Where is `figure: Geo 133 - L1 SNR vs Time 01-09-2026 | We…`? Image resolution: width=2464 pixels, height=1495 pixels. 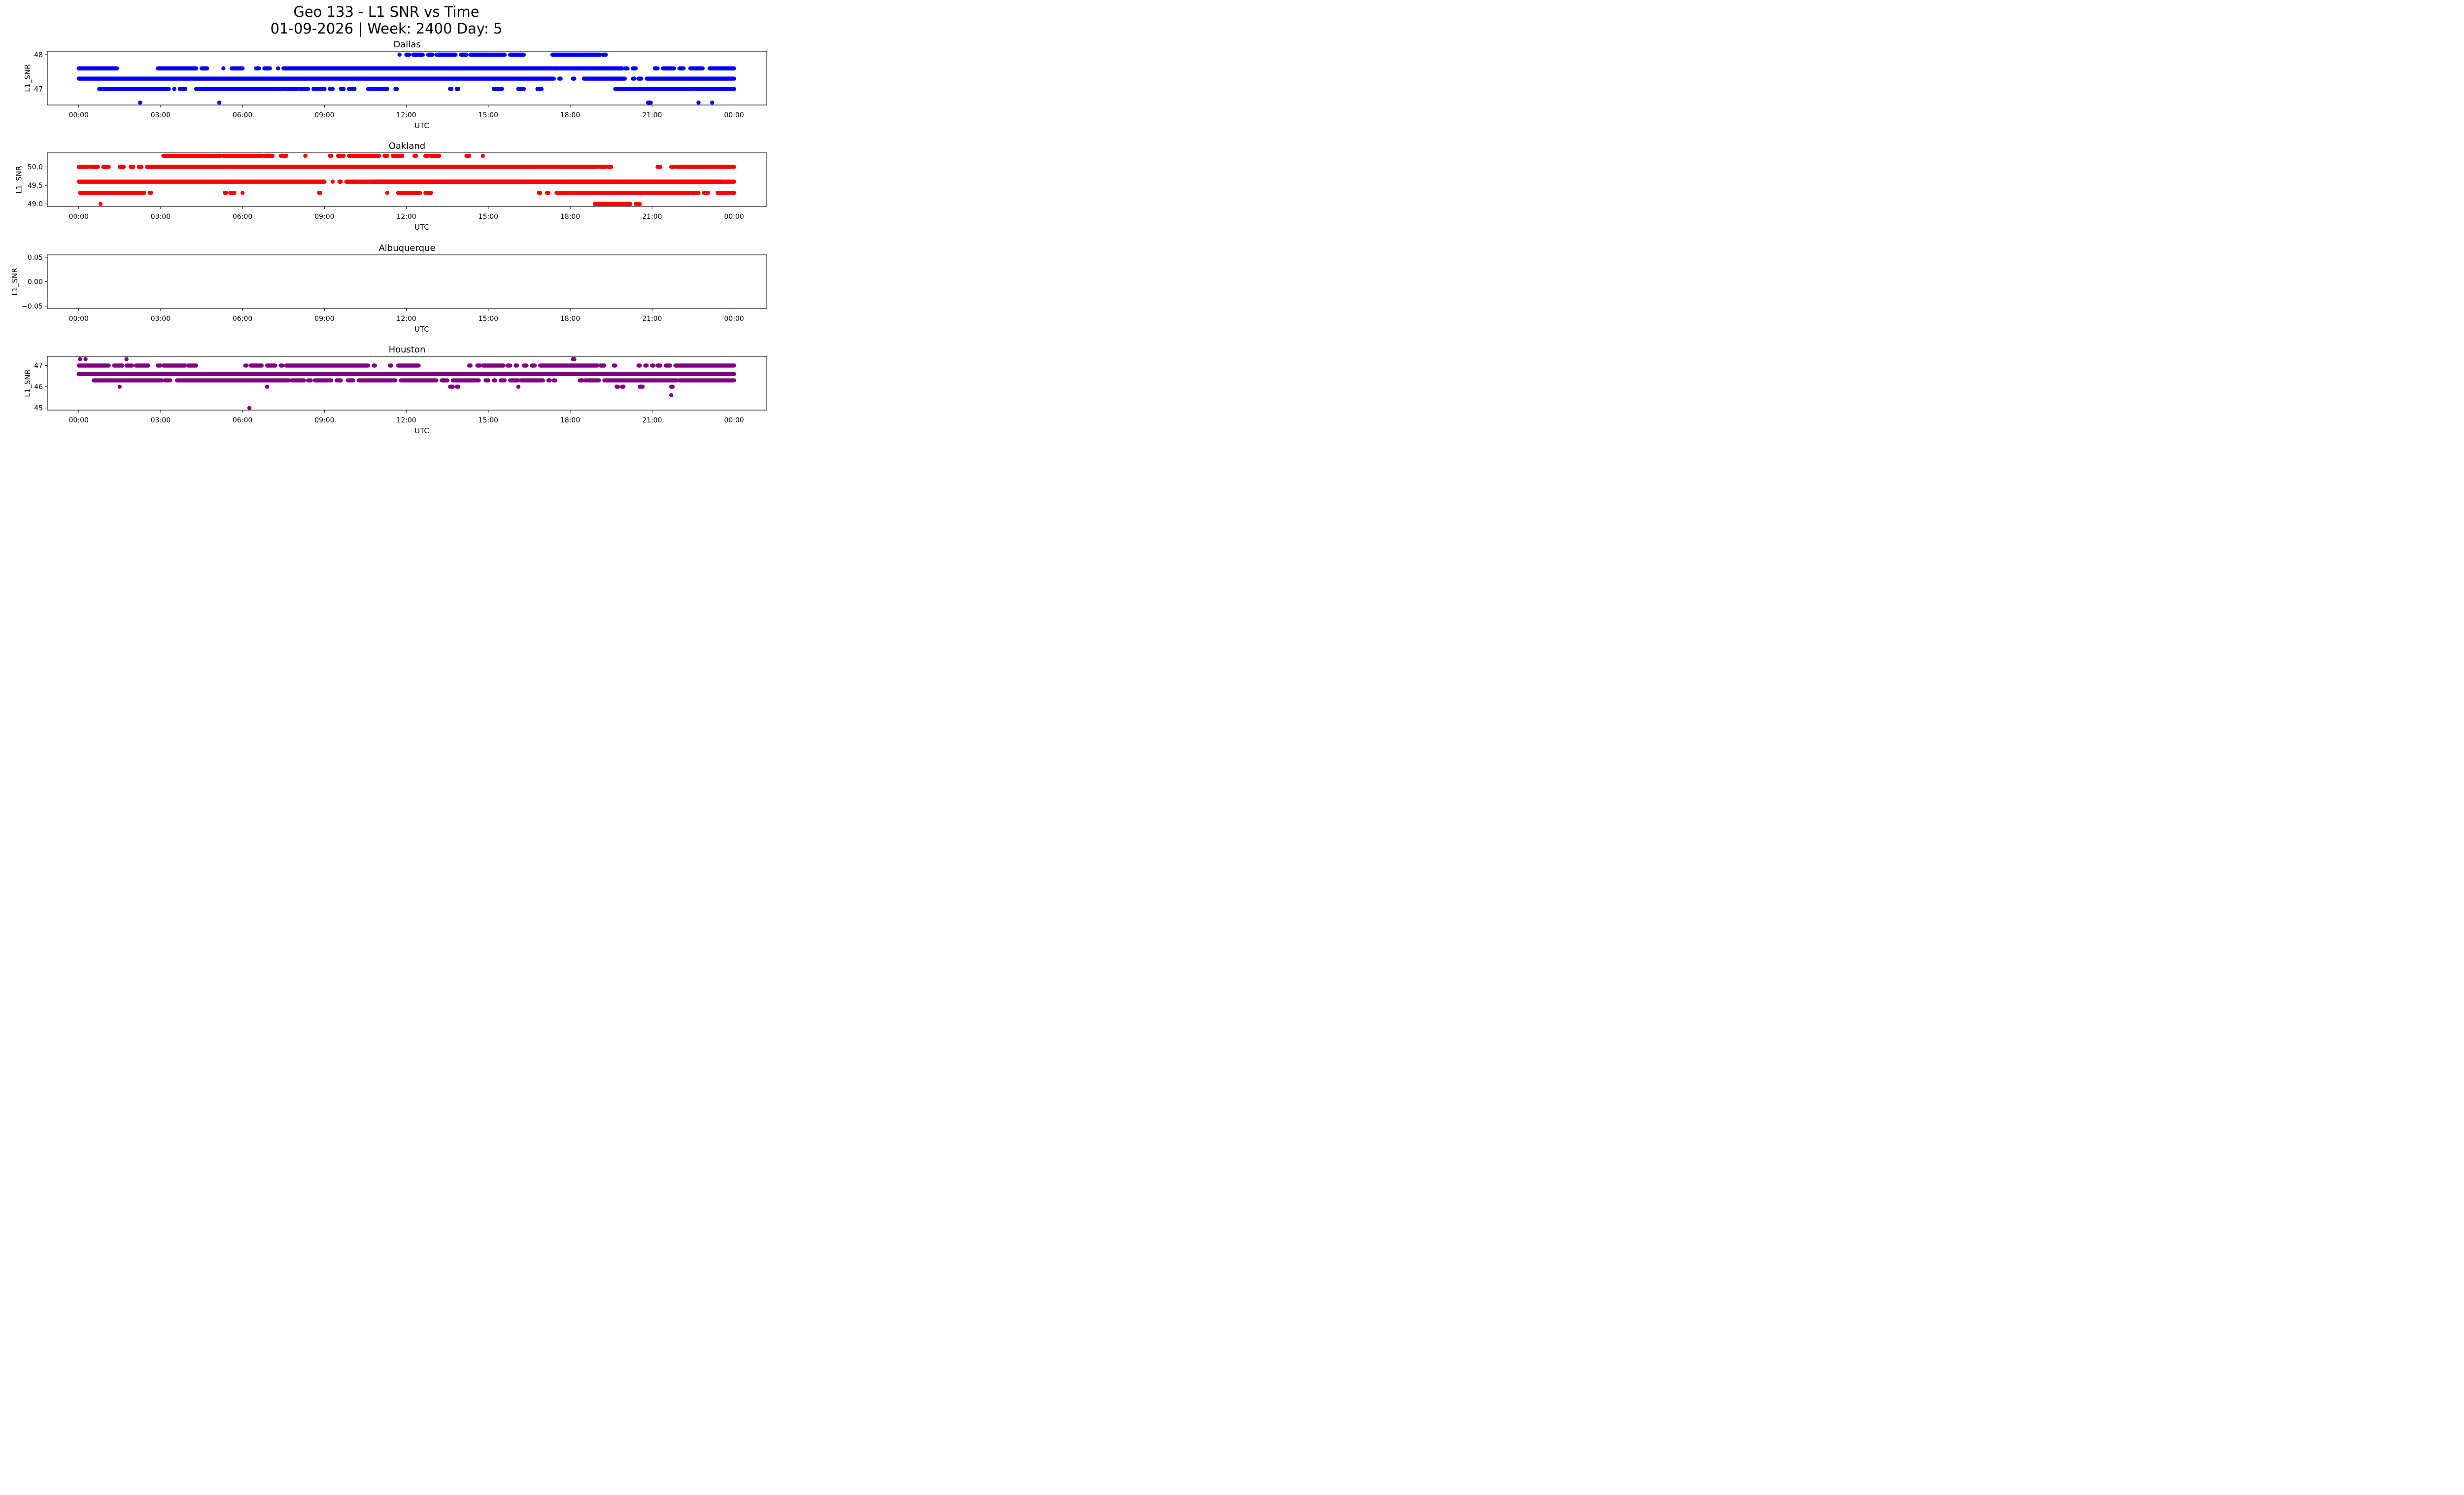 figure: Geo 133 - L1 SNR vs Time 01-09-2026 | We… is located at coordinates (388, 219).